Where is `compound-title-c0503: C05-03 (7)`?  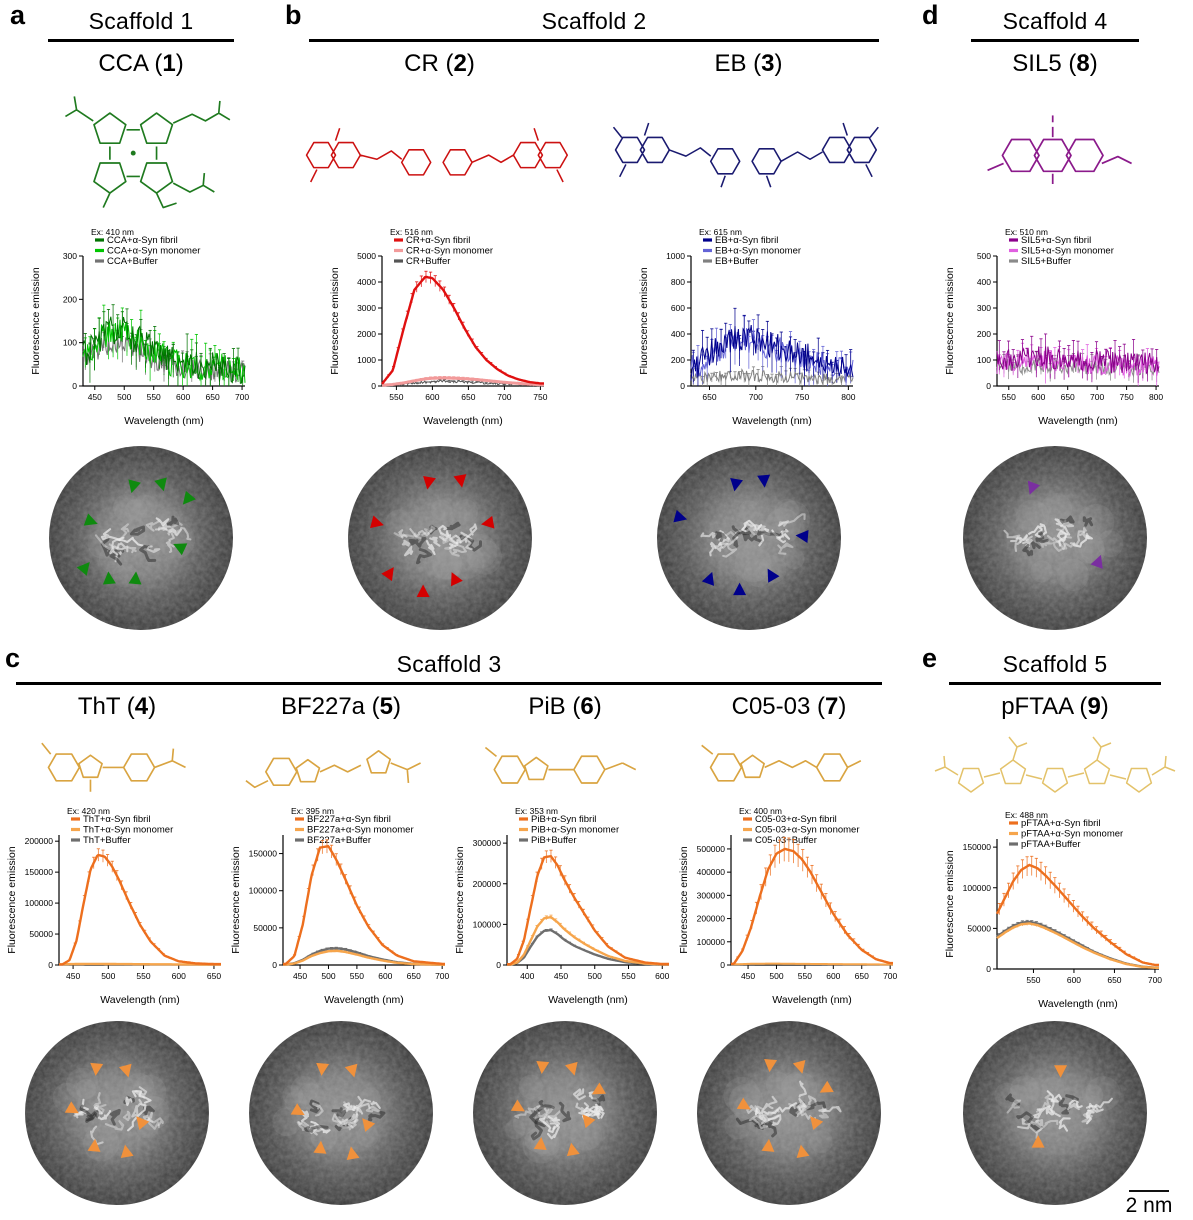 compound-title-c0503: C05-03 (7) is located at coordinates (789, 706).